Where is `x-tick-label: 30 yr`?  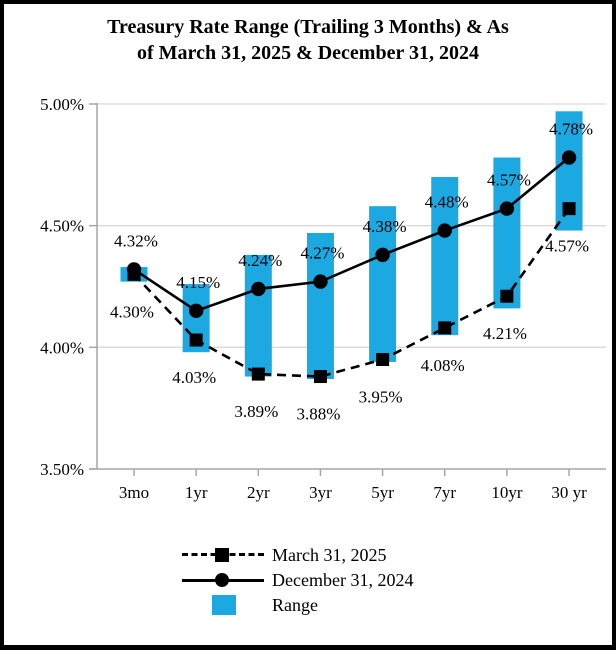
x-tick-label: 30 yr is located at coordinates (569, 492).